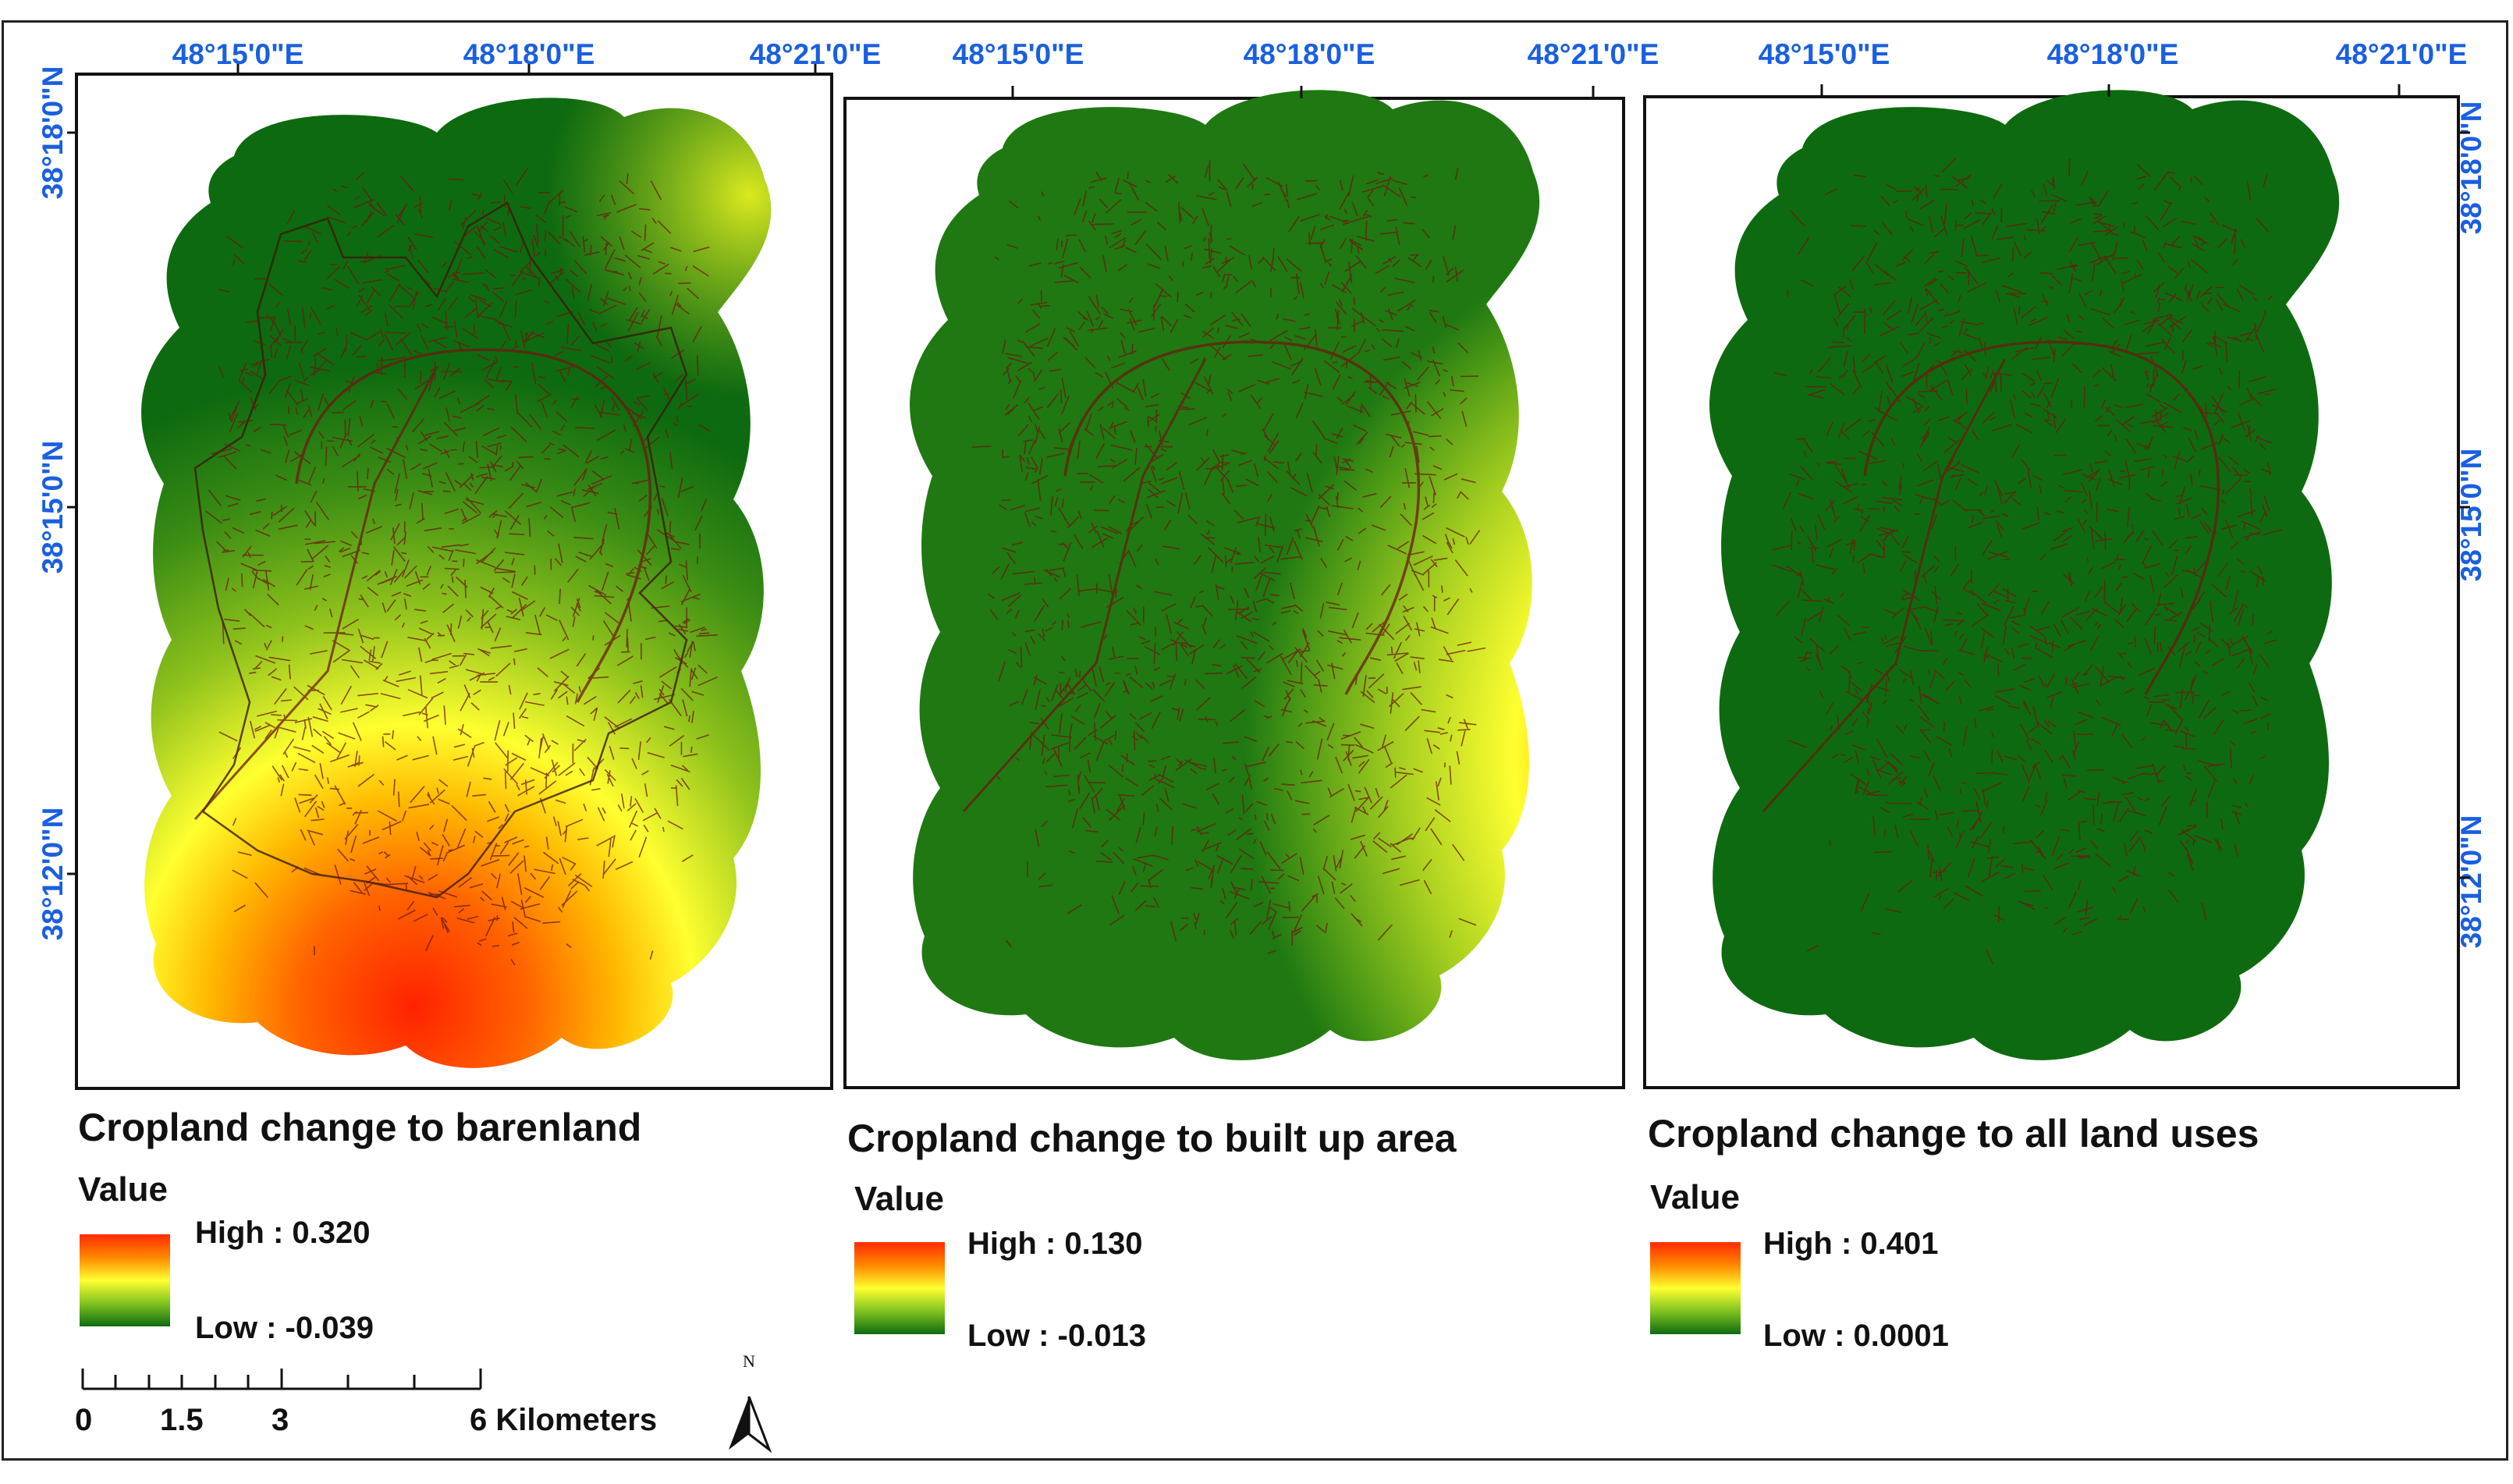 The height and width of the screenshot is (1484, 2513). I want to click on legend-high-2: High : 0.130, so click(1055, 1244).